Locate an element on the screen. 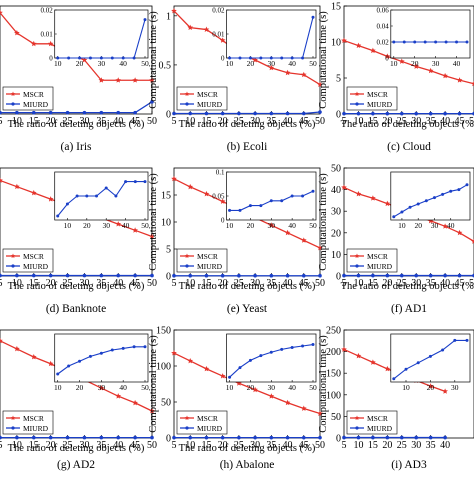 Image resolution: width=474 pixels, height=479 pixels. y-tick-label: 150 is located at coordinates (163, 331).